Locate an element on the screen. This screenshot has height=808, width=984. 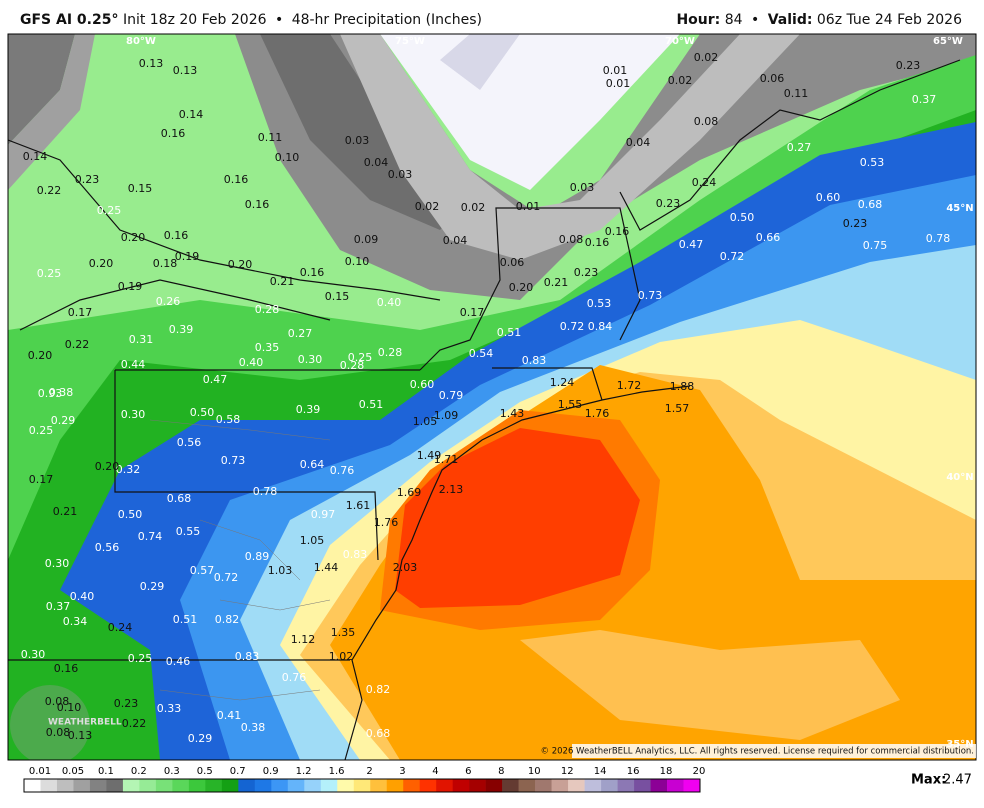
lon-label: 75°W is located at coordinates (410, 41).